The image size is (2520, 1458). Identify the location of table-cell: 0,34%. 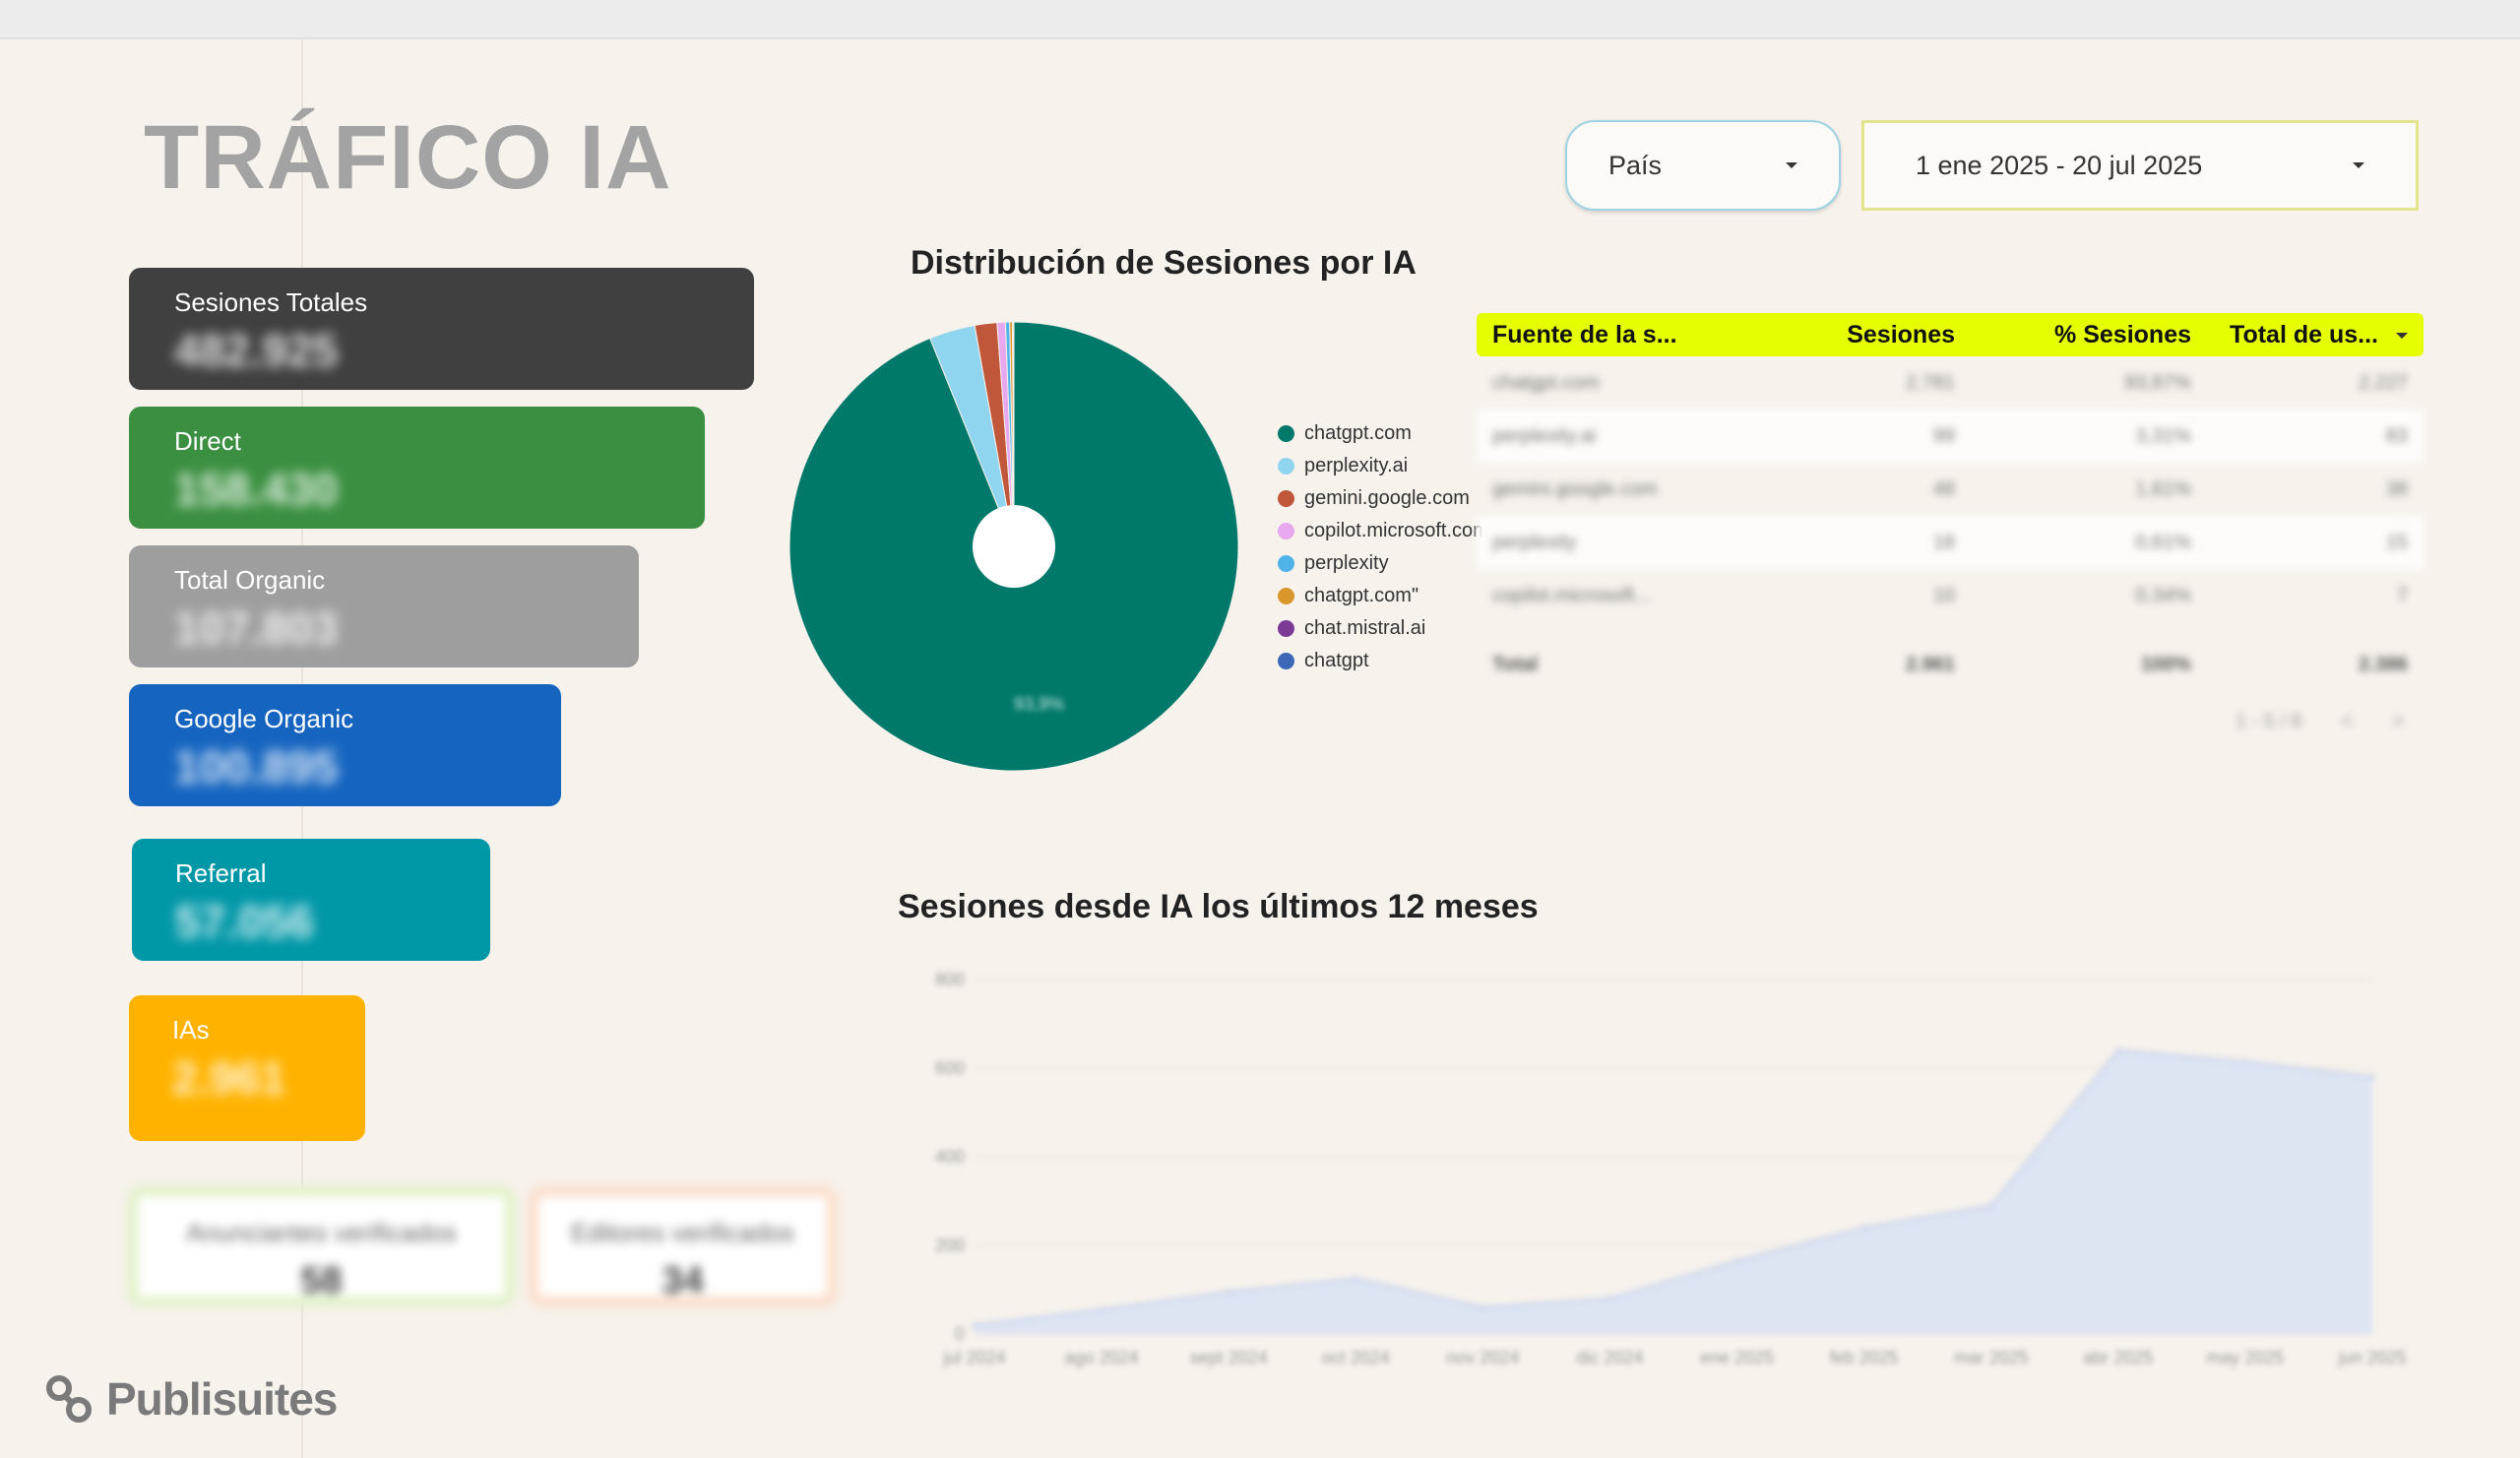
(2163, 595).